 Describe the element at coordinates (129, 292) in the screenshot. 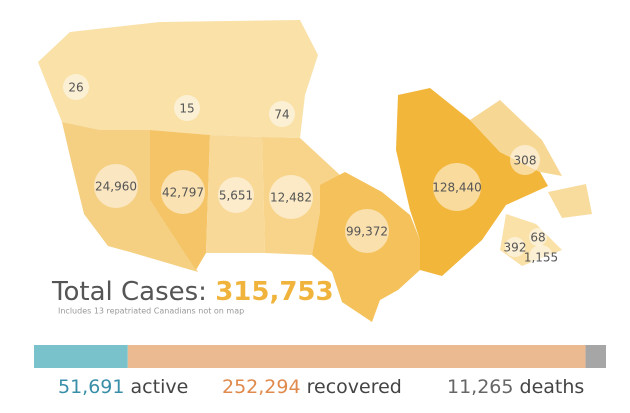

I see `total-title-text: Total Cases:` at that location.